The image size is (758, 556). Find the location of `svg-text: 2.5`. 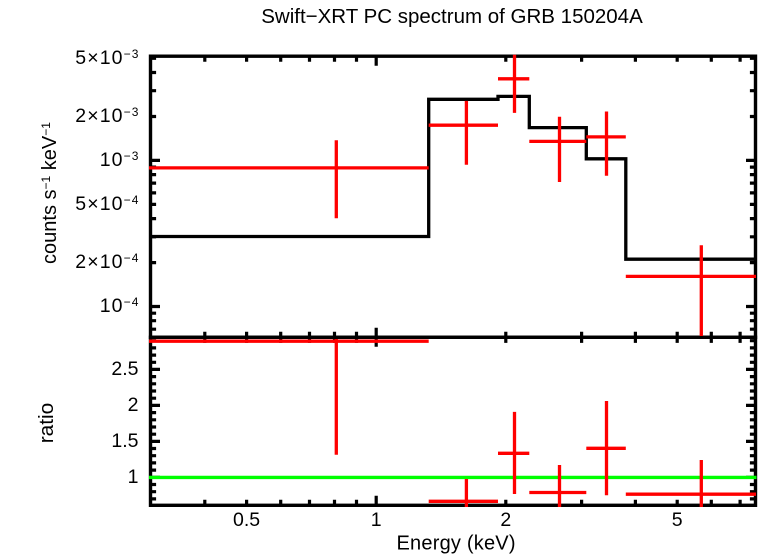

svg-text: 2.5 is located at coordinates (124, 369).